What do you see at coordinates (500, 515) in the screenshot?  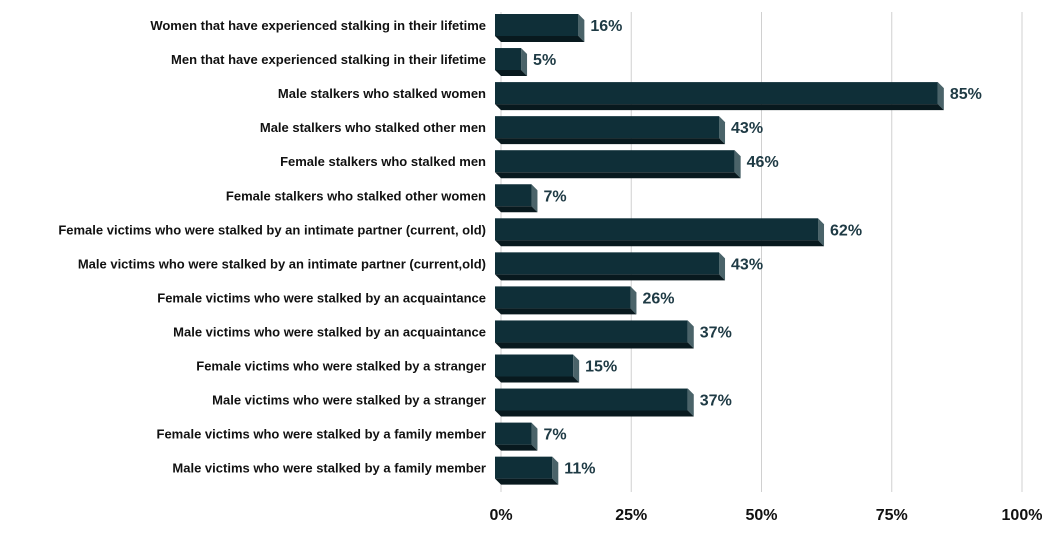 I see `x-tick-label: 0%` at bounding box center [500, 515].